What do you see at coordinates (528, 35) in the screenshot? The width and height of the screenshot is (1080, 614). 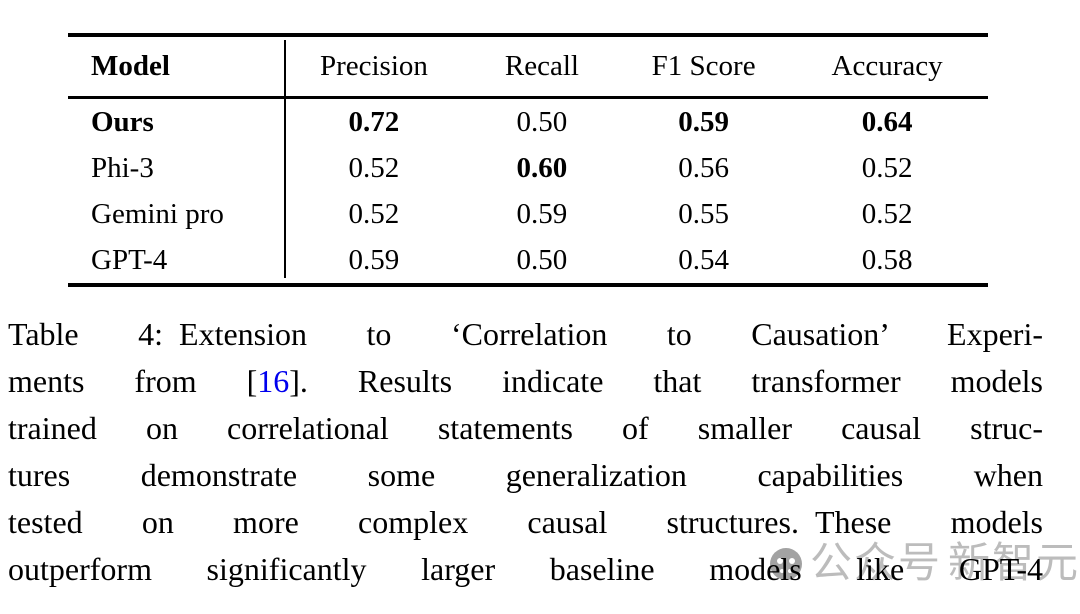 I see `table-top-rule` at bounding box center [528, 35].